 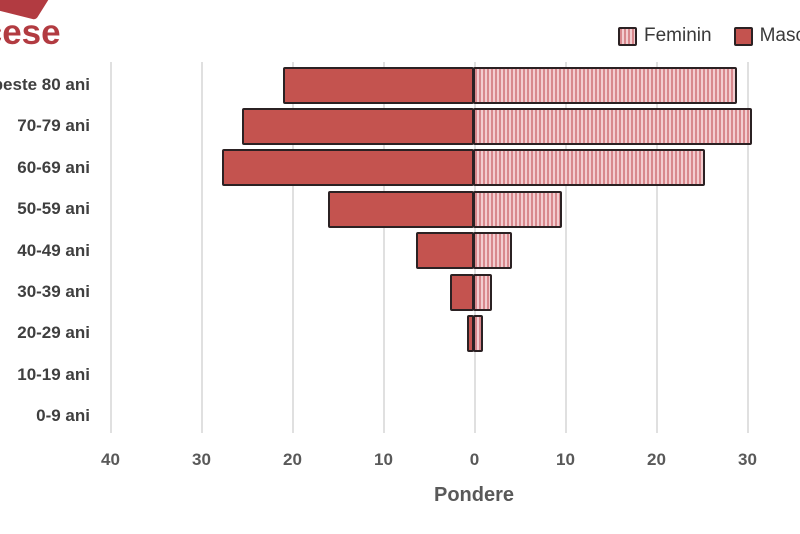 I want to click on category-label: 20-29 ani, so click(x=53, y=333).